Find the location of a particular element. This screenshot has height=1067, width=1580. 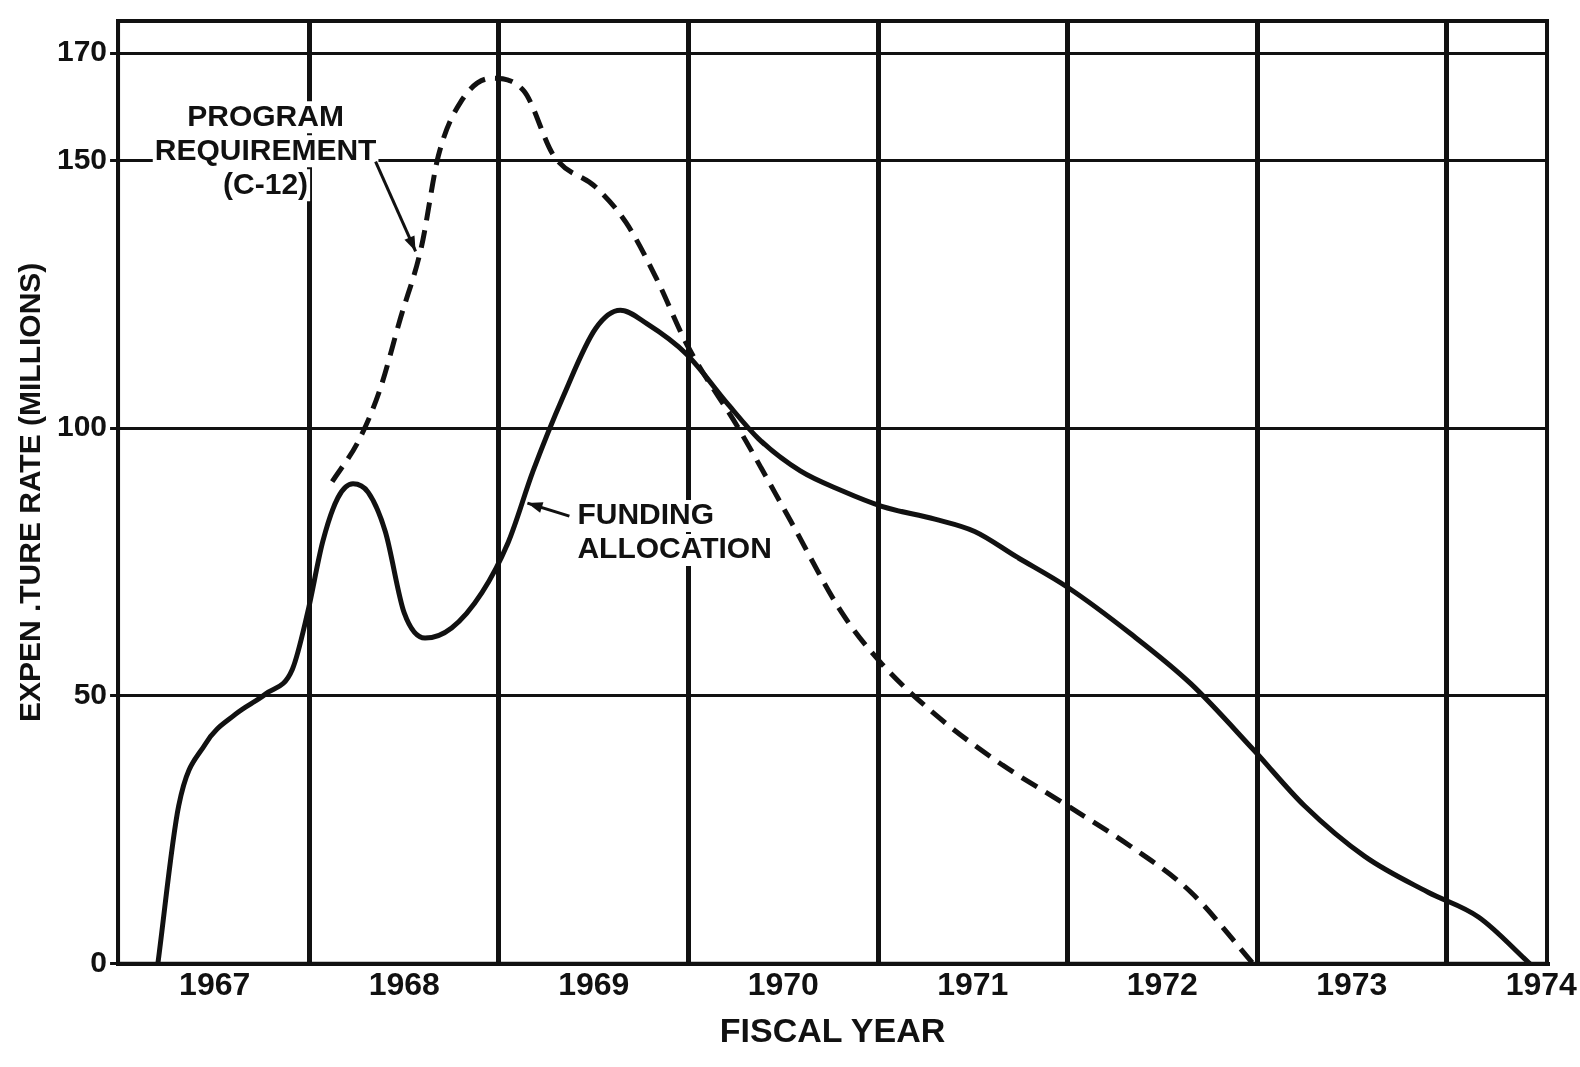

y-tick-label: 150 is located at coordinates (82, 158).